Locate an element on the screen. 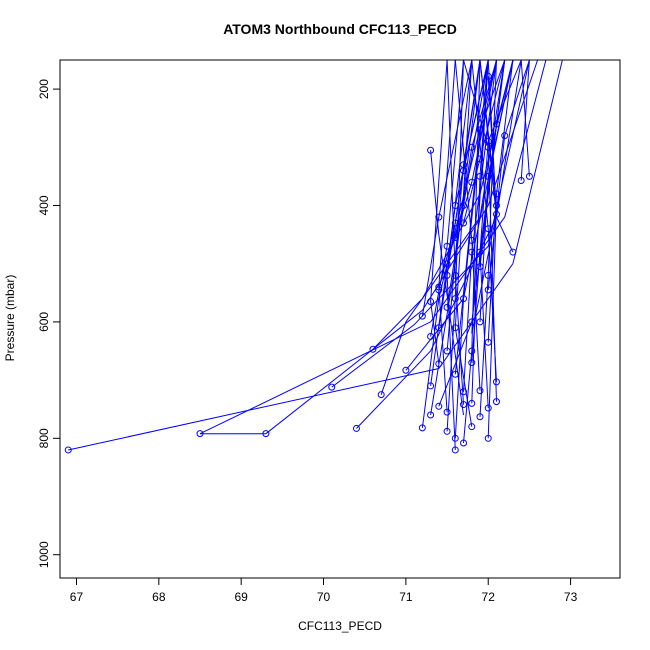 This screenshot has height=650, width=650. x-tick-label: 67 is located at coordinates (77, 597).